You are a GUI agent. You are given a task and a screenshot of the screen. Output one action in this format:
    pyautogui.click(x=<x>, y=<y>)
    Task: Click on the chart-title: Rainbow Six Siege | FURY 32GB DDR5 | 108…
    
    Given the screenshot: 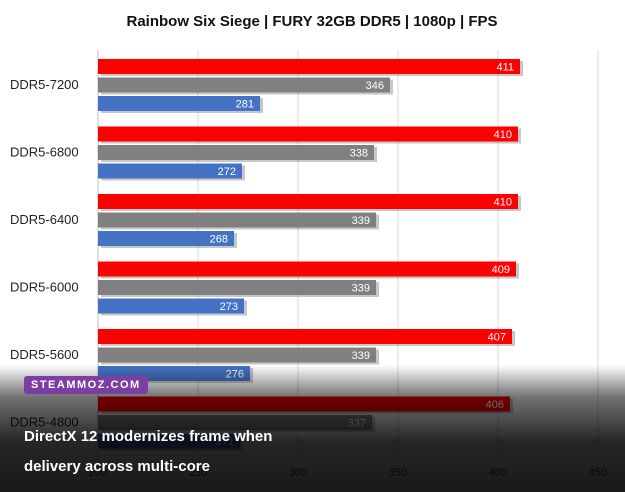 What is the action you would take?
    pyautogui.click(x=311, y=21)
    